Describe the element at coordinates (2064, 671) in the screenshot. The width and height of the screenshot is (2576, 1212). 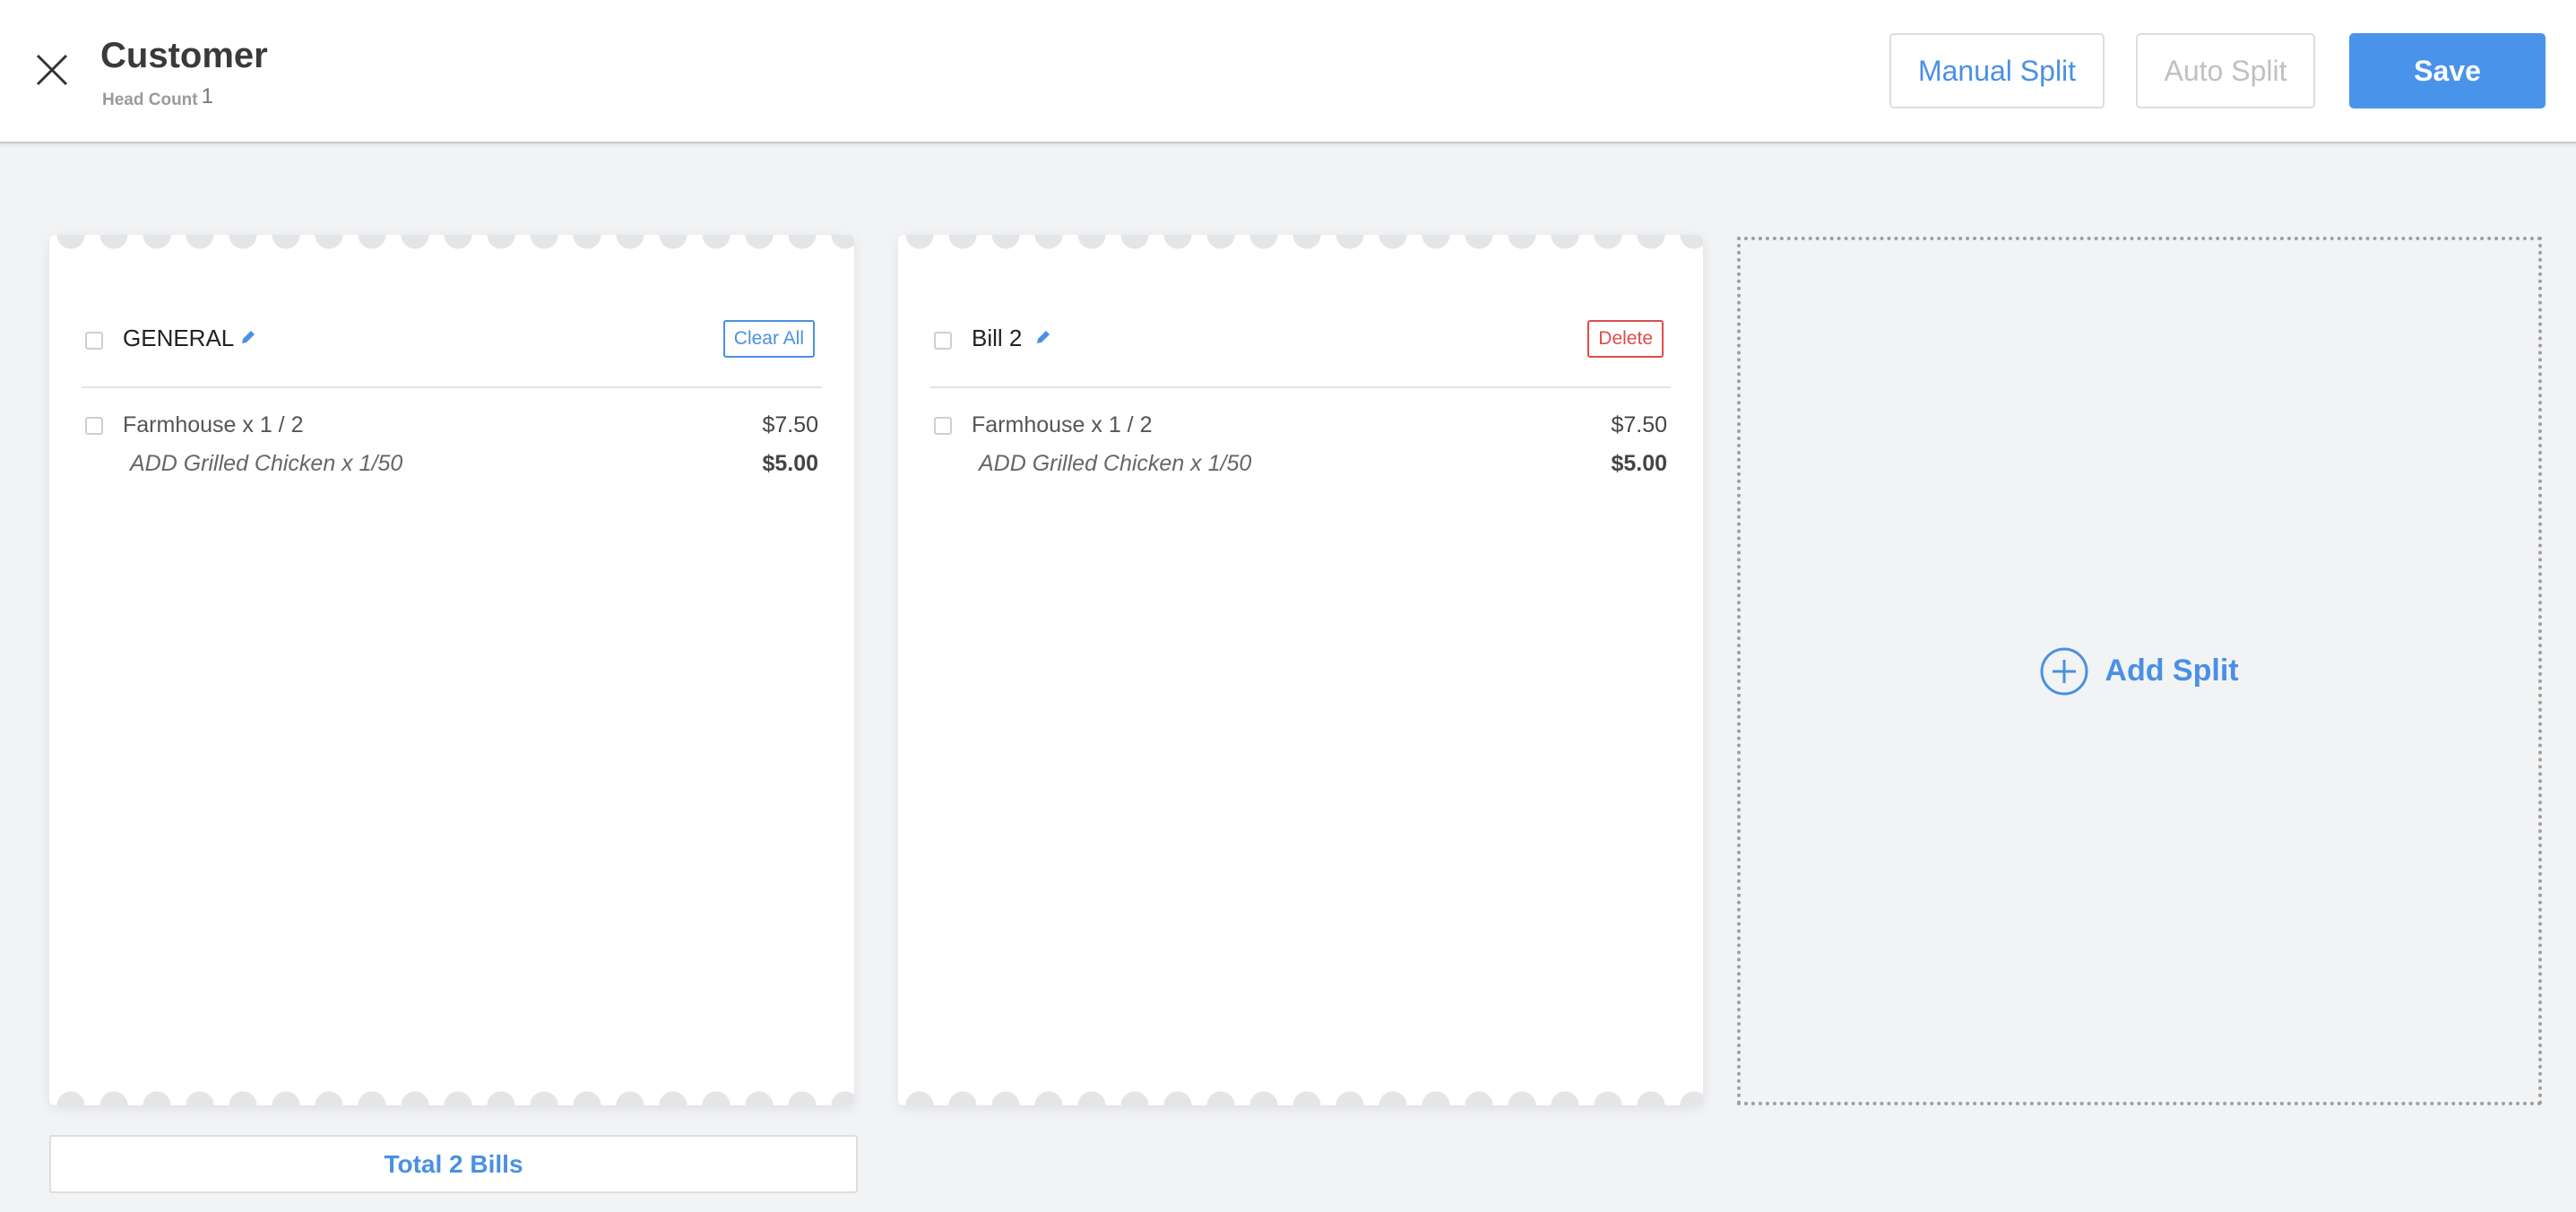
I see `plus-circle-icon` at that location.